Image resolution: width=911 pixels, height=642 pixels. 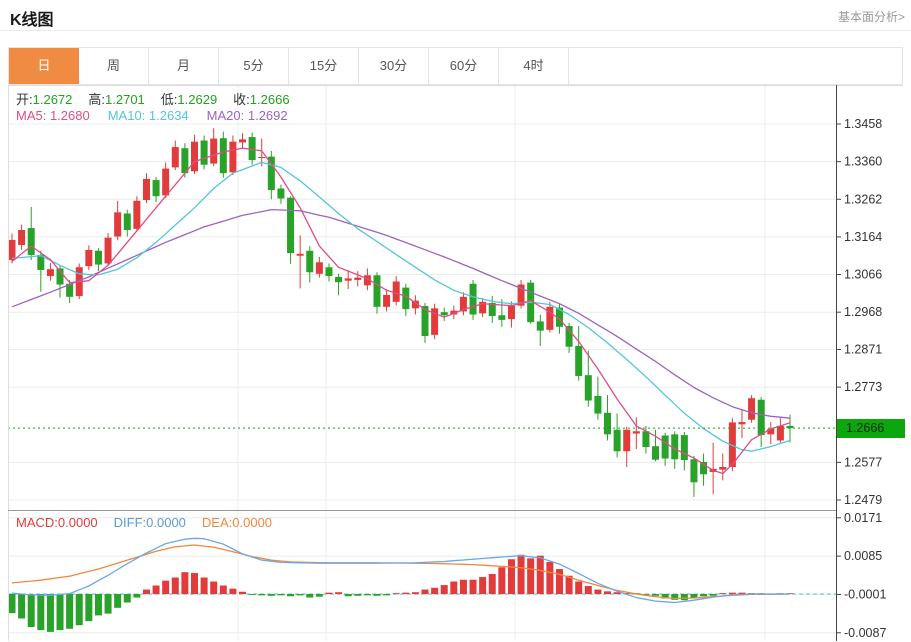 What do you see at coordinates (464, 66) in the screenshot?
I see `tab-60分: 60分` at bounding box center [464, 66].